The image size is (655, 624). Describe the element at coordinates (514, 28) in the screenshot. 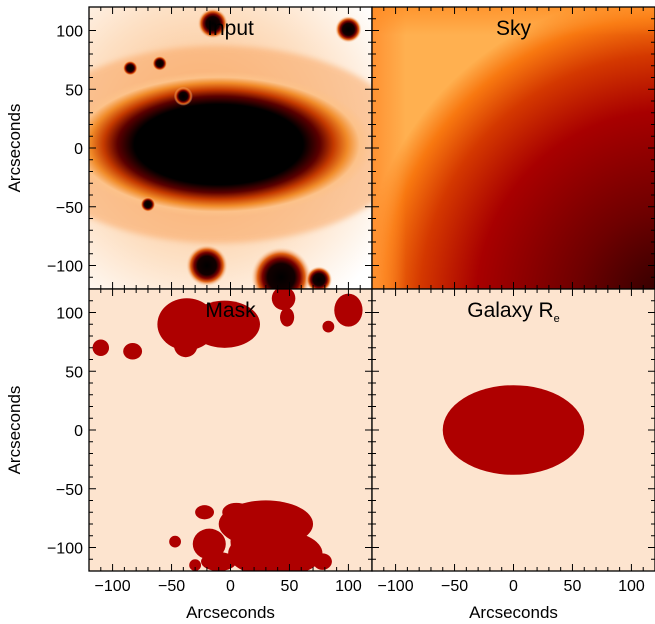

I see `panel-title: Sky` at that location.